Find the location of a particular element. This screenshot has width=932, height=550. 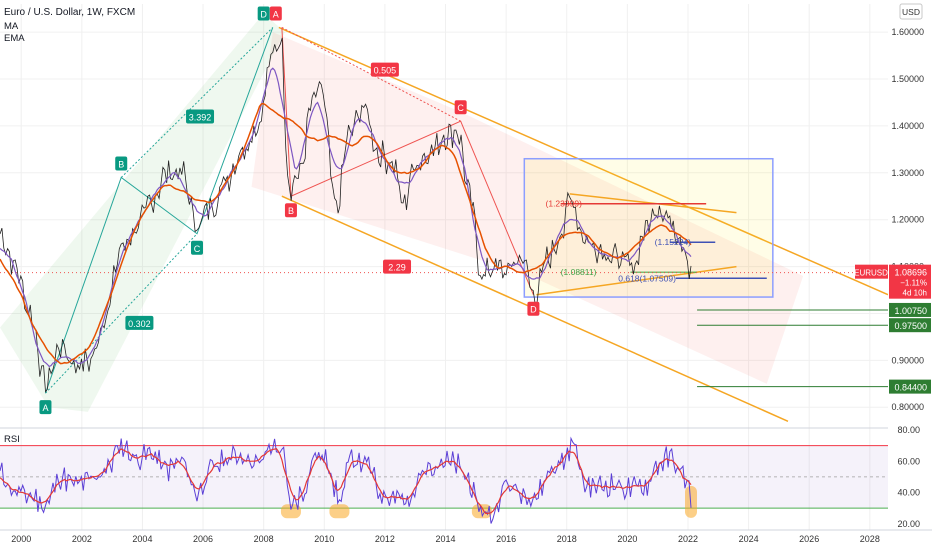

ratio-label: 0.505 is located at coordinates (385, 71).